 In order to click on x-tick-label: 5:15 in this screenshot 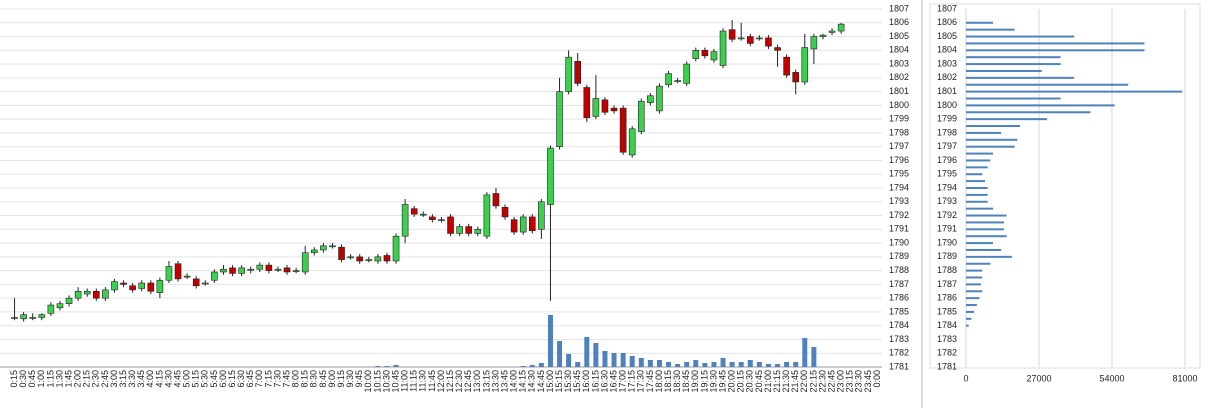, I will do `click(196, 379)`.